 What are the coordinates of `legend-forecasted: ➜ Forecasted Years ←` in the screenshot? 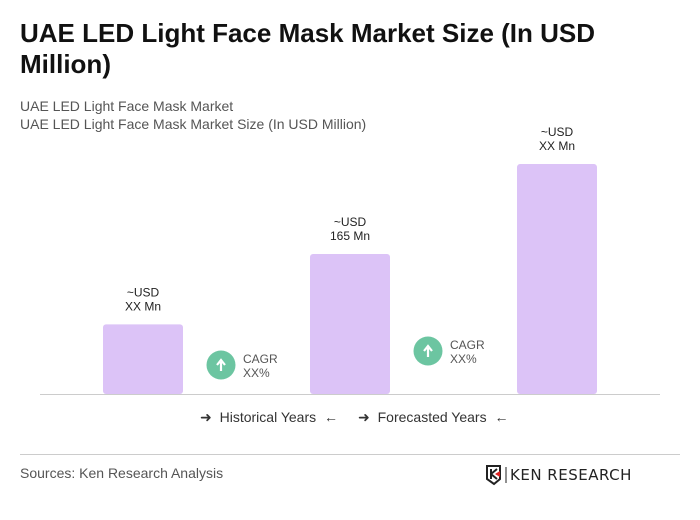 It's located at (433, 417).